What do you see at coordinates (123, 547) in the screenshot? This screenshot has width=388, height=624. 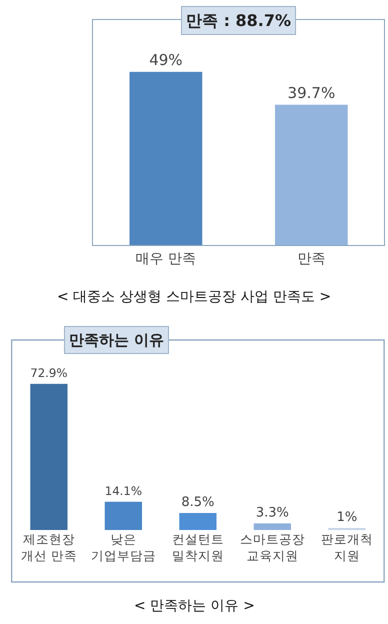 I see `x-tick-label: 낮은 기업부담금` at bounding box center [123, 547].